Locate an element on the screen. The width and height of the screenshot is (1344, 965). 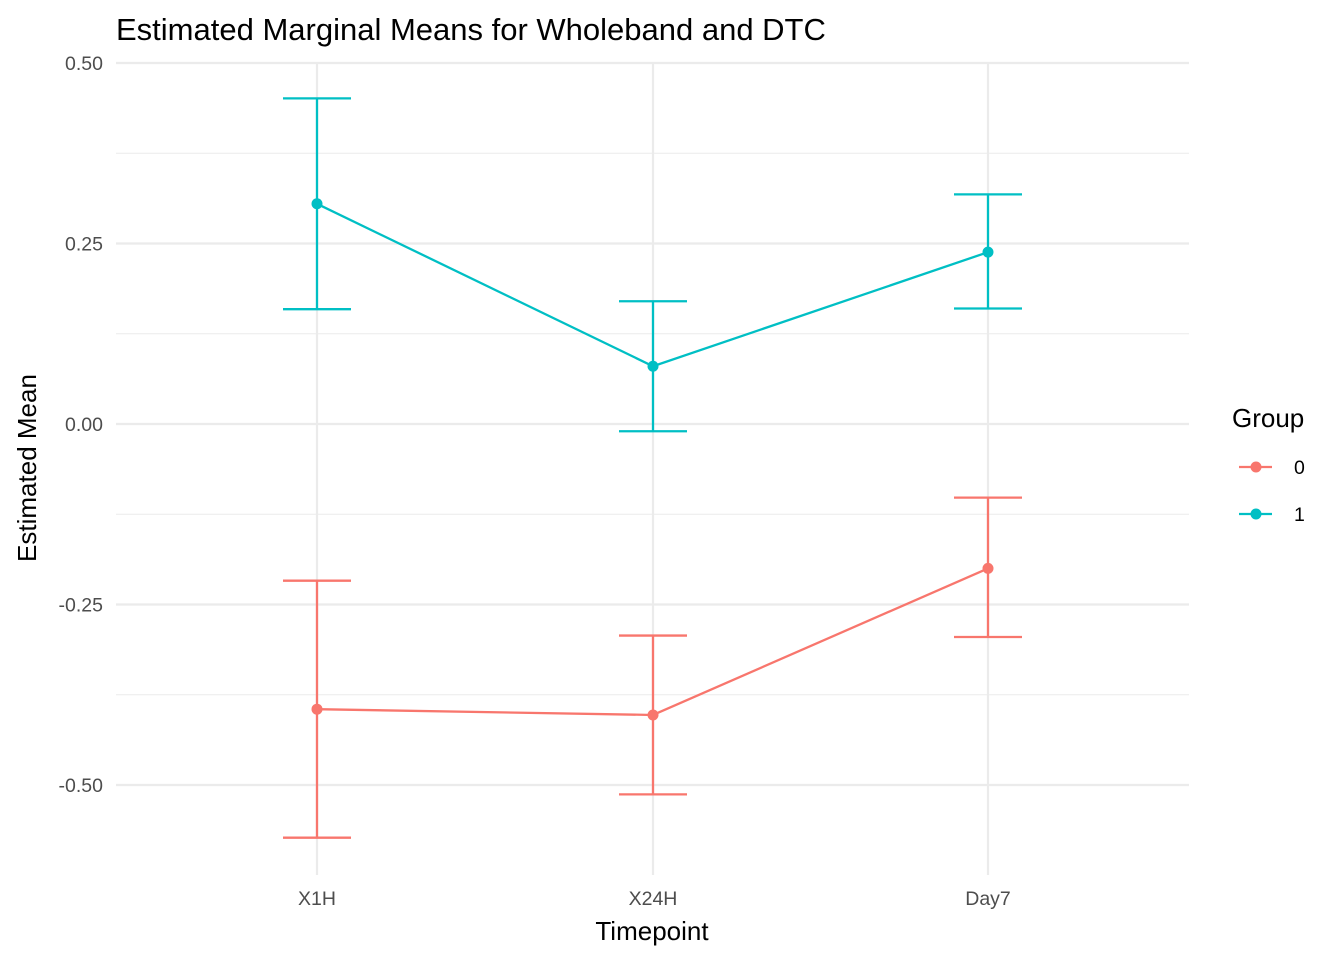
x-tick-label: X1H is located at coordinates (317, 899).